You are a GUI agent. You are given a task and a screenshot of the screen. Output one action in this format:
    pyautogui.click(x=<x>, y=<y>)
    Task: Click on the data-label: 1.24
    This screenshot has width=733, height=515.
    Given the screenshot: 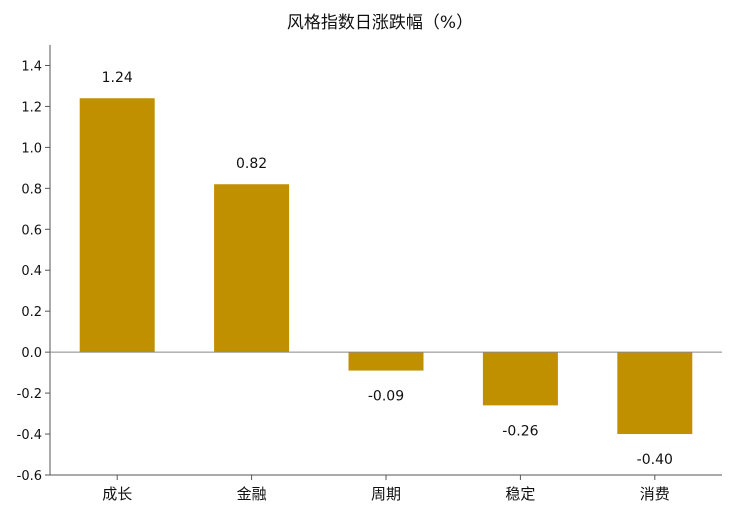 What is the action you would take?
    pyautogui.click(x=117, y=78)
    